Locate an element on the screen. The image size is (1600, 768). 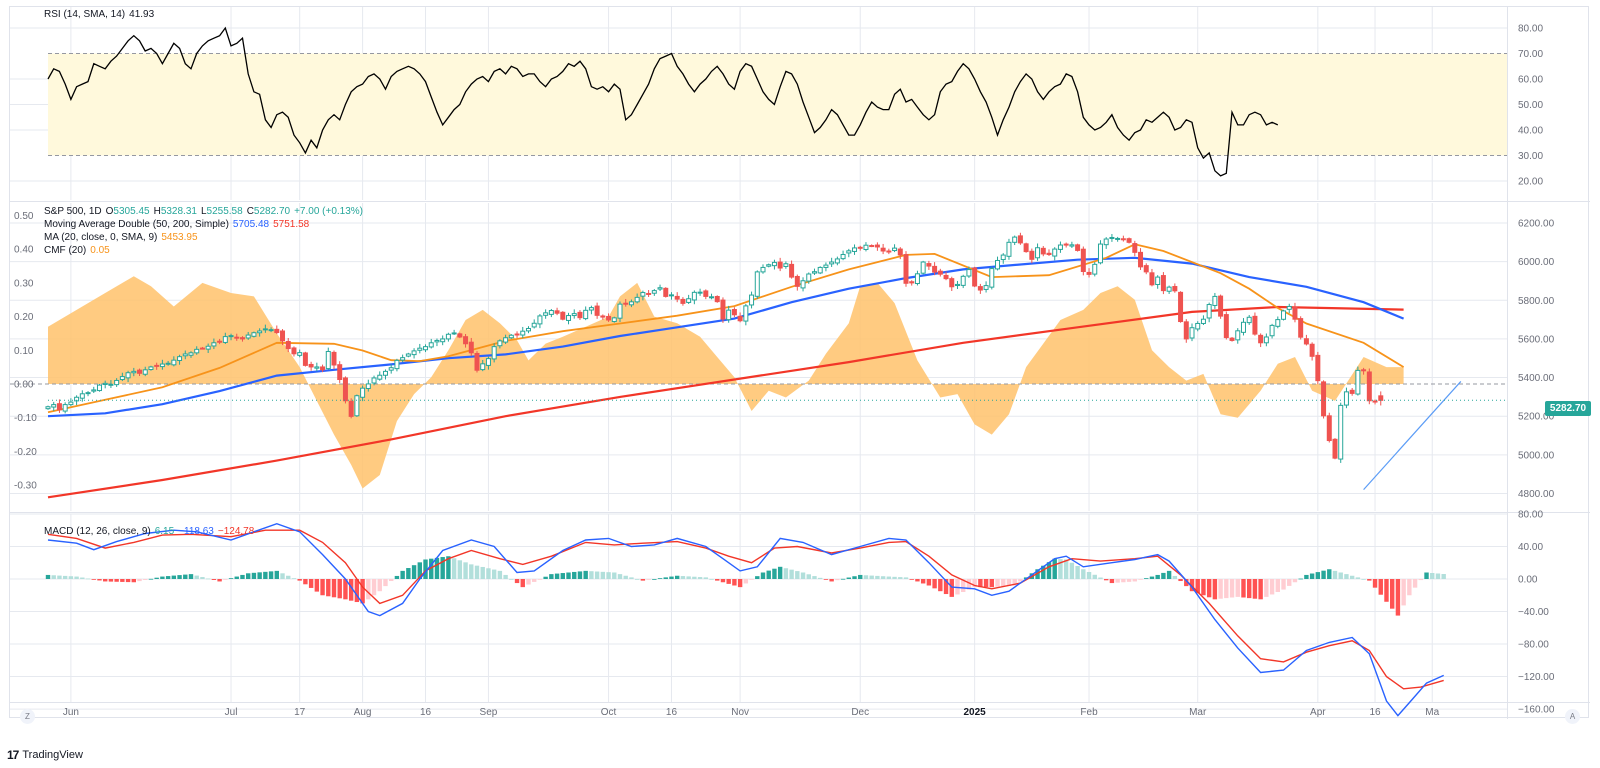
rsi-axis-label: 50.00 is located at coordinates (1530, 105).